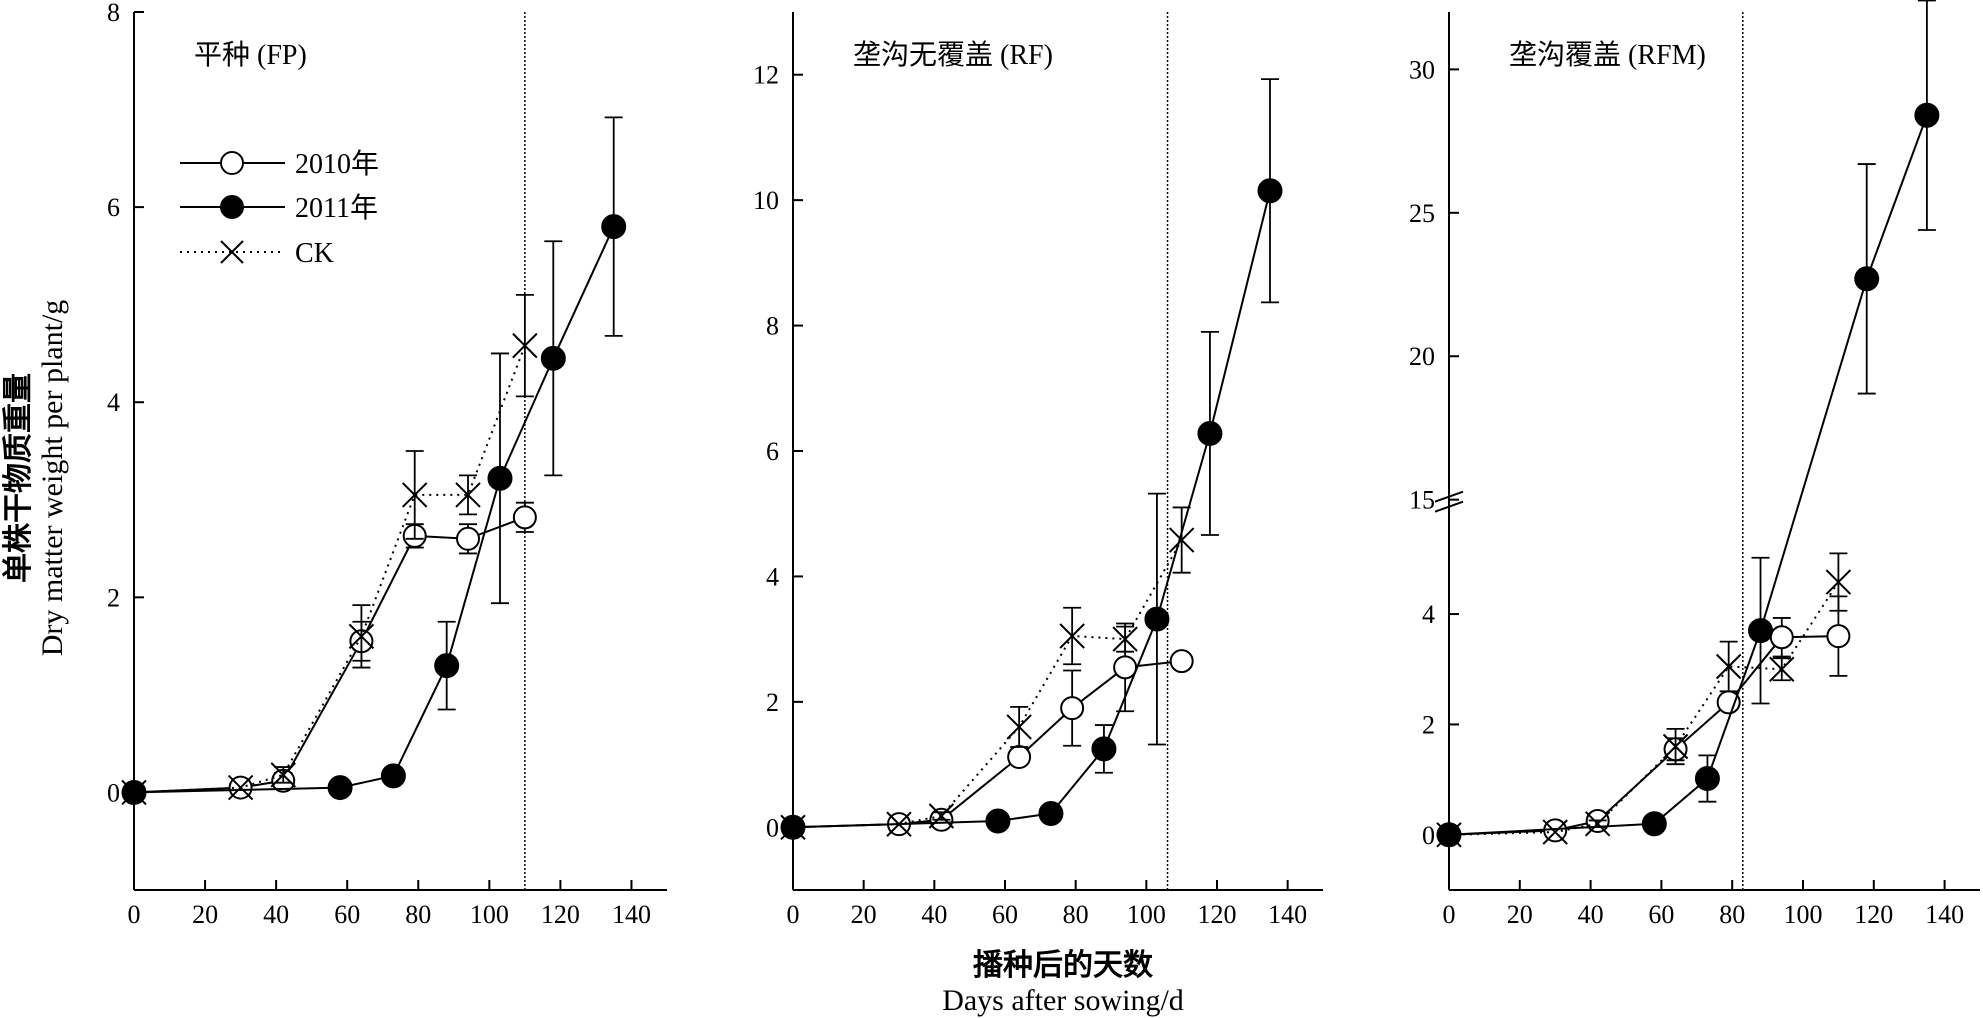 Image resolution: width=1983 pixels, height=1018 pixels. I want to click on x-tick-label: 60, so click(1005, 914).